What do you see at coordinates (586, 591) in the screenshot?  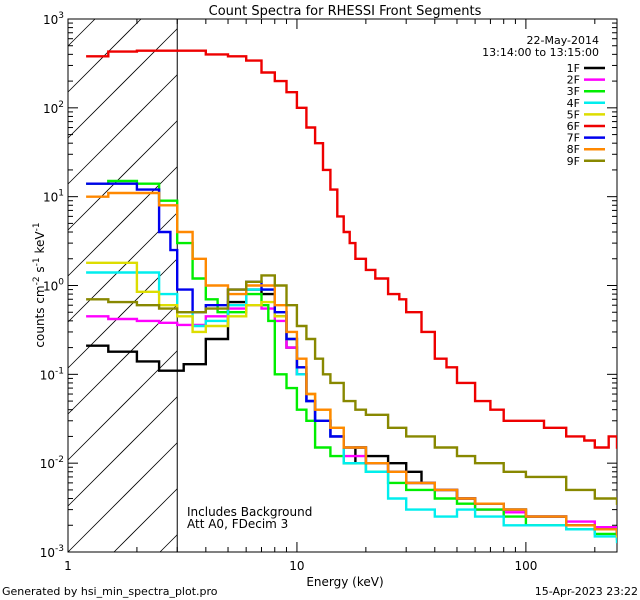 I see `timestamp-label: 15-Apr-2023 23:22` at bounding box center [586, 591].